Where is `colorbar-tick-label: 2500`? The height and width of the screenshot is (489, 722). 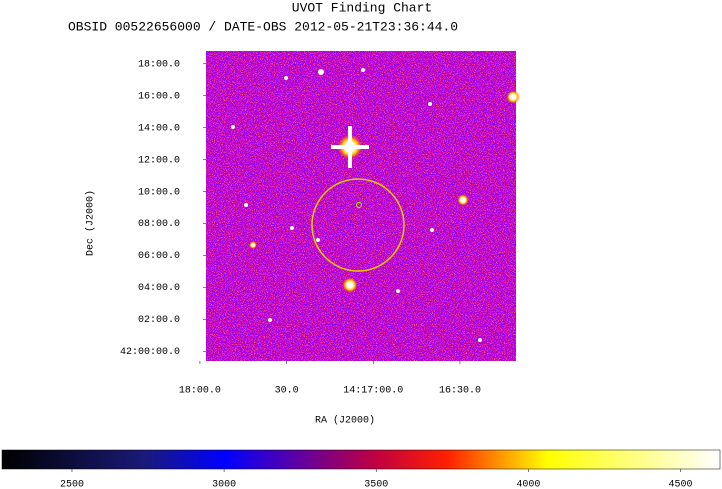 colorbar-tick-label: 2500 is located at coordinates (72, 484).